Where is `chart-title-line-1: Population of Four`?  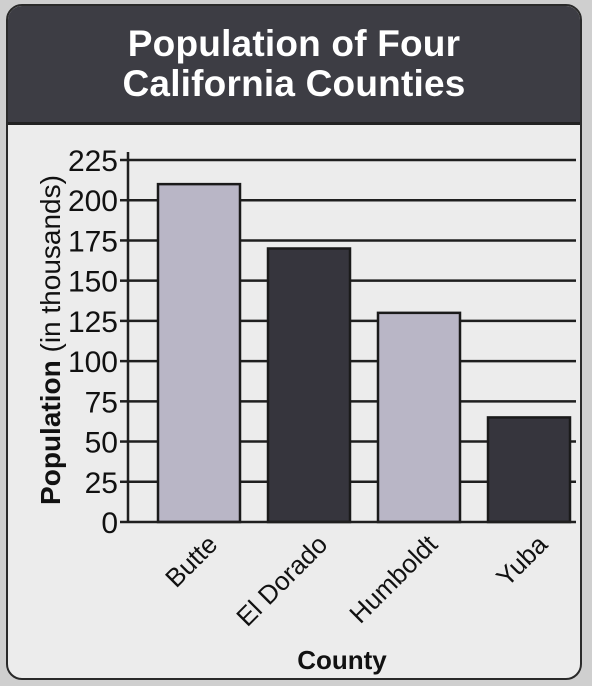
chart-title-line-1: Population of Four is located at coordinates (294, 43).